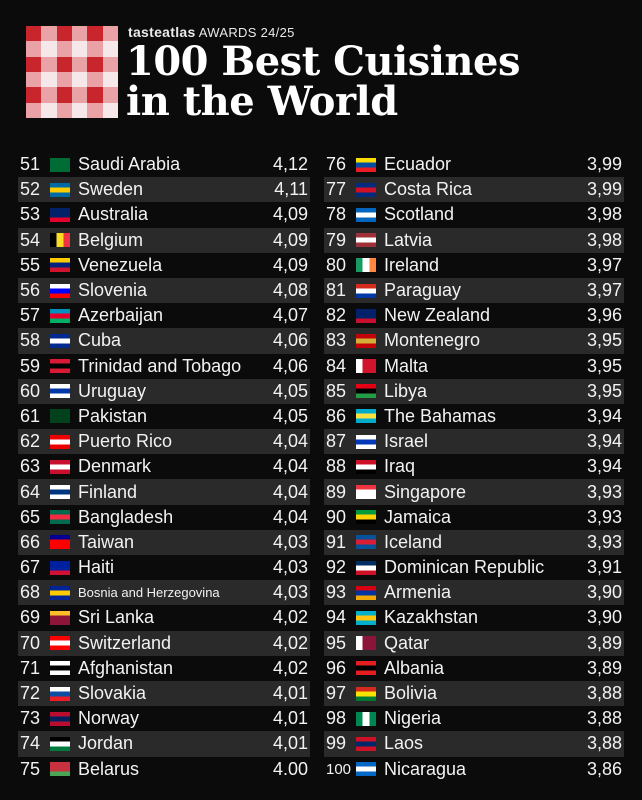 The image size is (642, 800). Describe the element at coordinates (336, 415) in the screenshot. I see `rank-number: 86` at that location.